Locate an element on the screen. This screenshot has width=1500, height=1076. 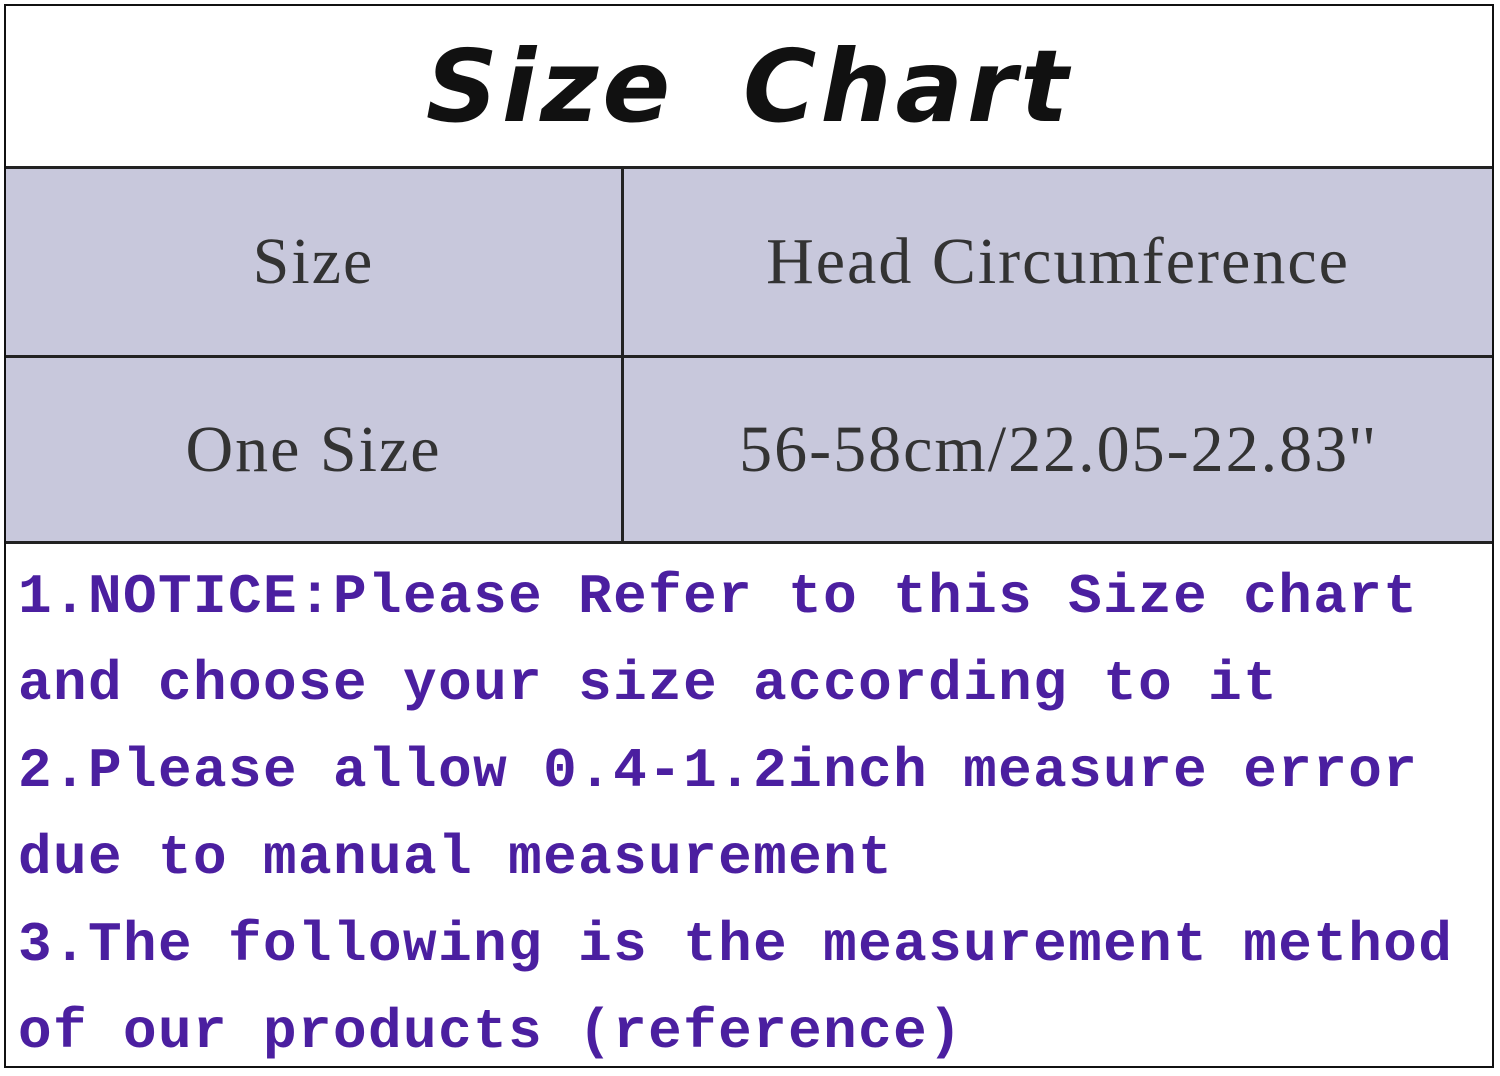
note-line: 1.NOTICE:Please Refer to this Size chart is located at coordinates (718, 597).